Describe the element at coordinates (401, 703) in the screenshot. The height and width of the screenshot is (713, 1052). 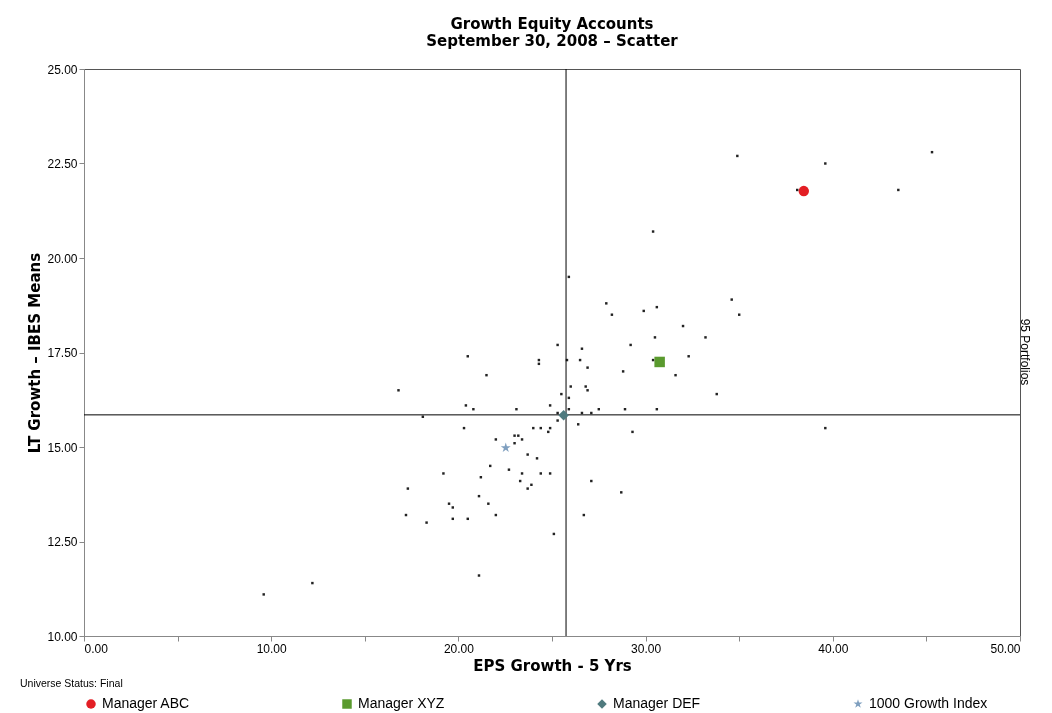
I see `legend-label: Manager XYZ` at that location.